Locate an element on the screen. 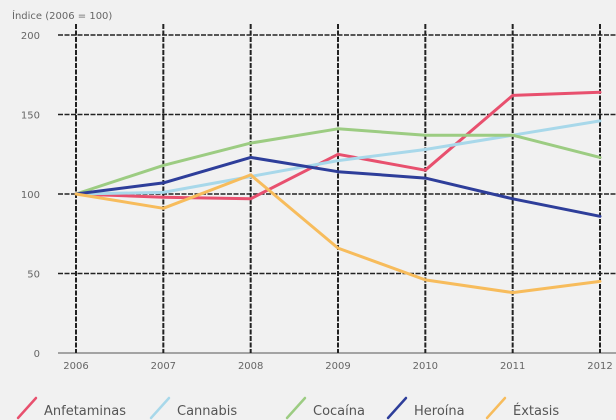 Image resolution: width=616 pixels, height=420 pixels. x-tick-label: 2010 is located at coordinates (425, 366).